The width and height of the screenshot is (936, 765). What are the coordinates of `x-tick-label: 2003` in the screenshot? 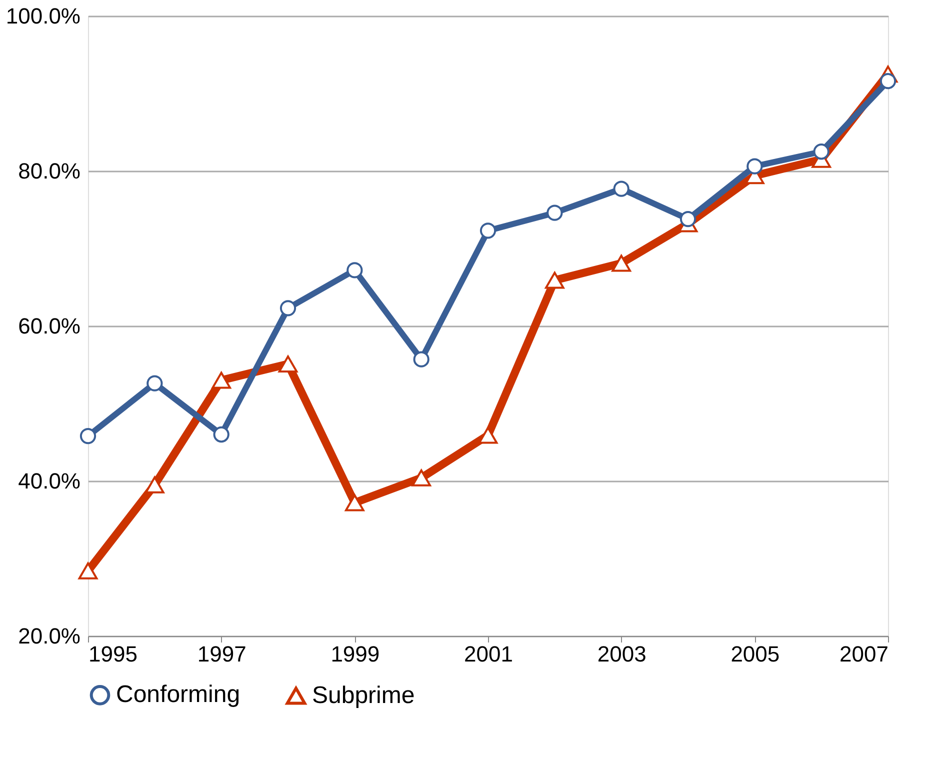 It's located at (621, 654).